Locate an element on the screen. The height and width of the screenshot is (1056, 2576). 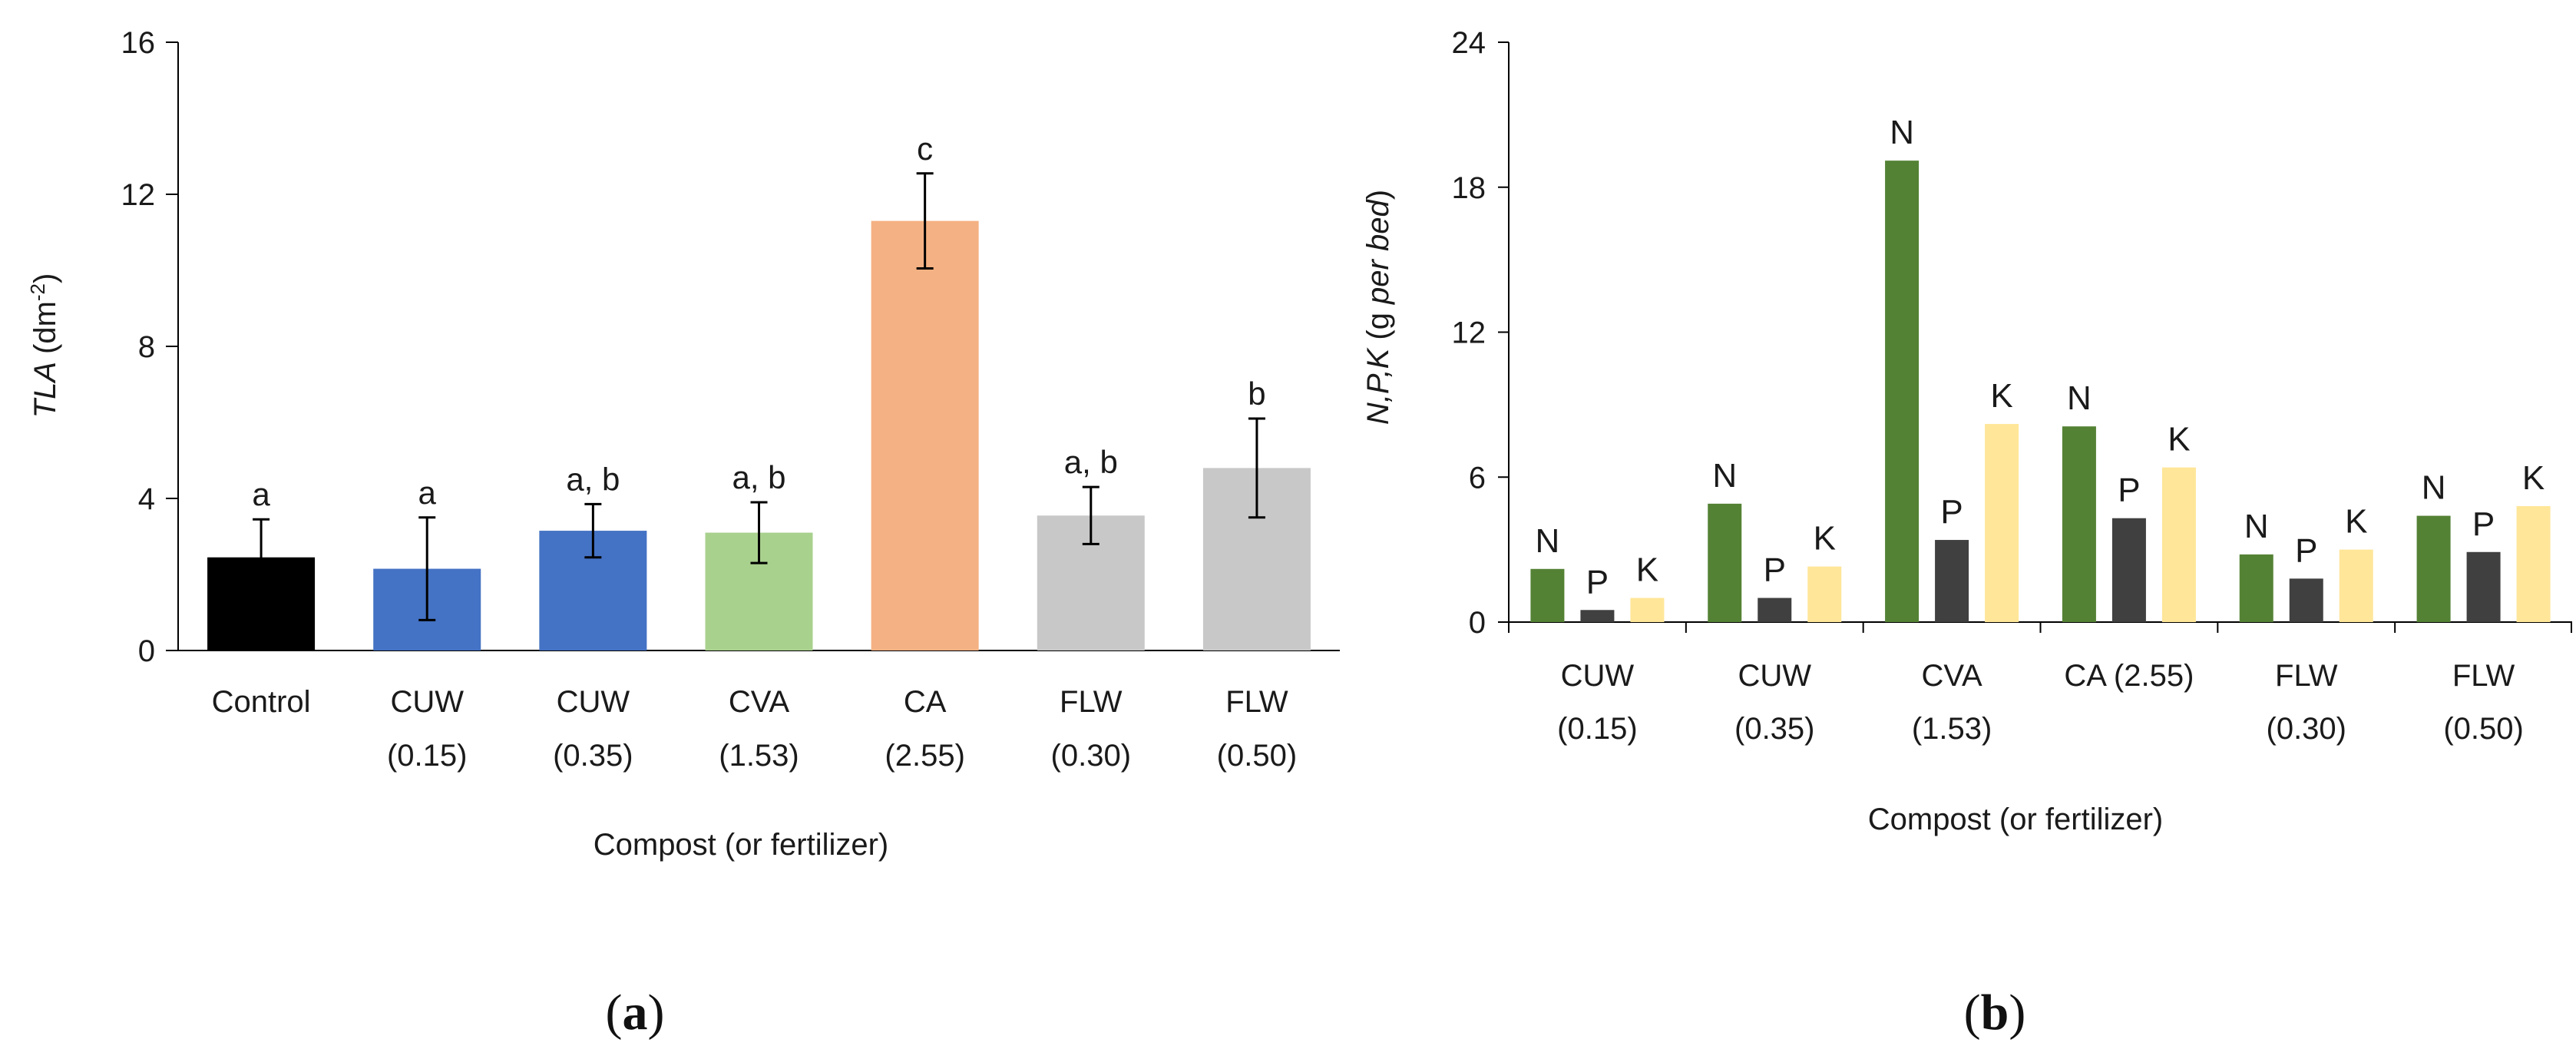
panel-a-y-axis-title-part: -2 is located at coordinates (37, 292).